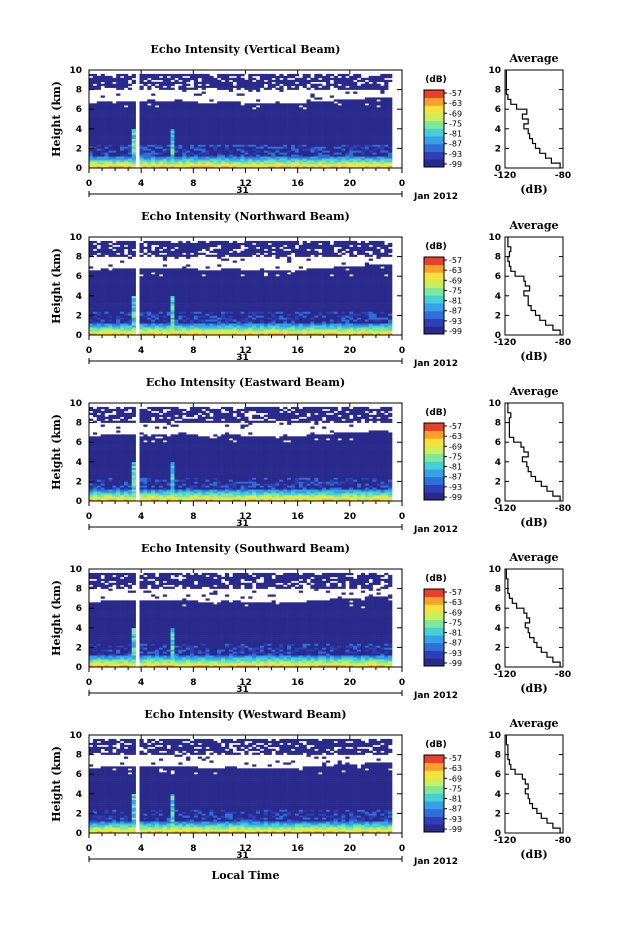 The height and width of the screenshot is (929, 617). What do you see at coordinates (498, 130) in the screenshot?
I see `avg-y-tick-label: 4` at bounding box center [498, 130].